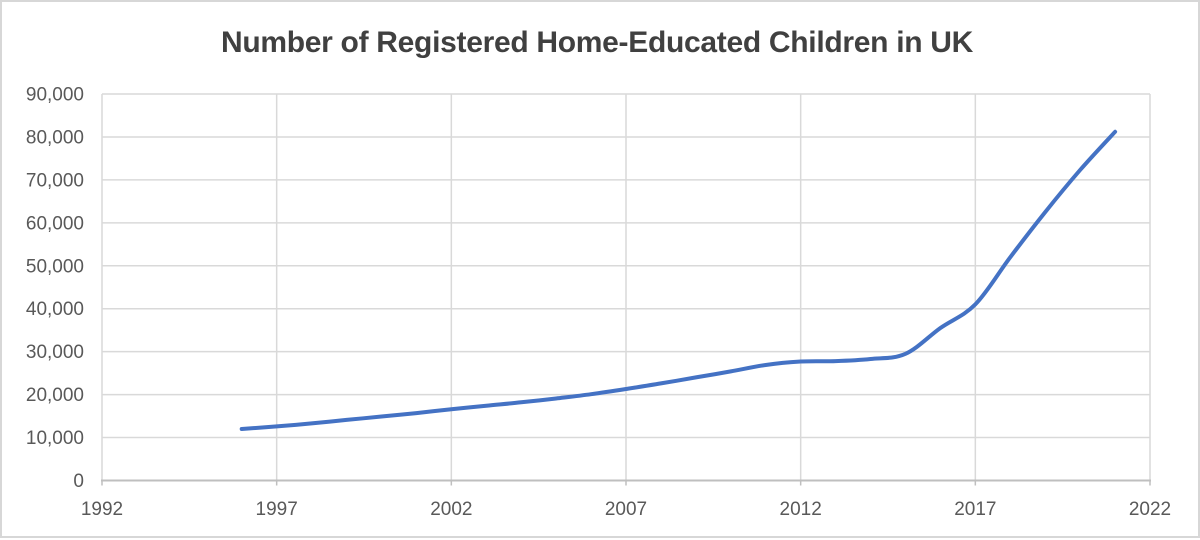 The image size is (1200, 540). Describe the element at coordinates (801, 509) in the screenshot. I see `x-tick-label: 2012` at that location.